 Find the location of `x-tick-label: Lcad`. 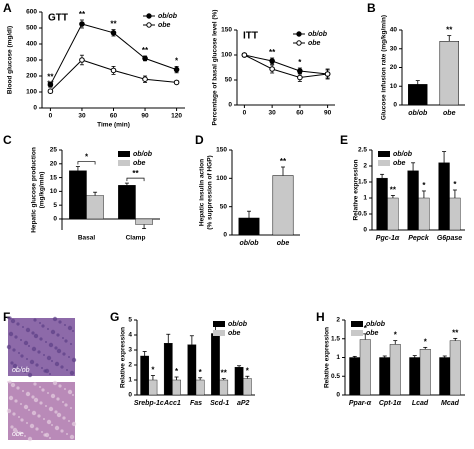

x-tick-label: Lcad is located at coordinates (420, 403).